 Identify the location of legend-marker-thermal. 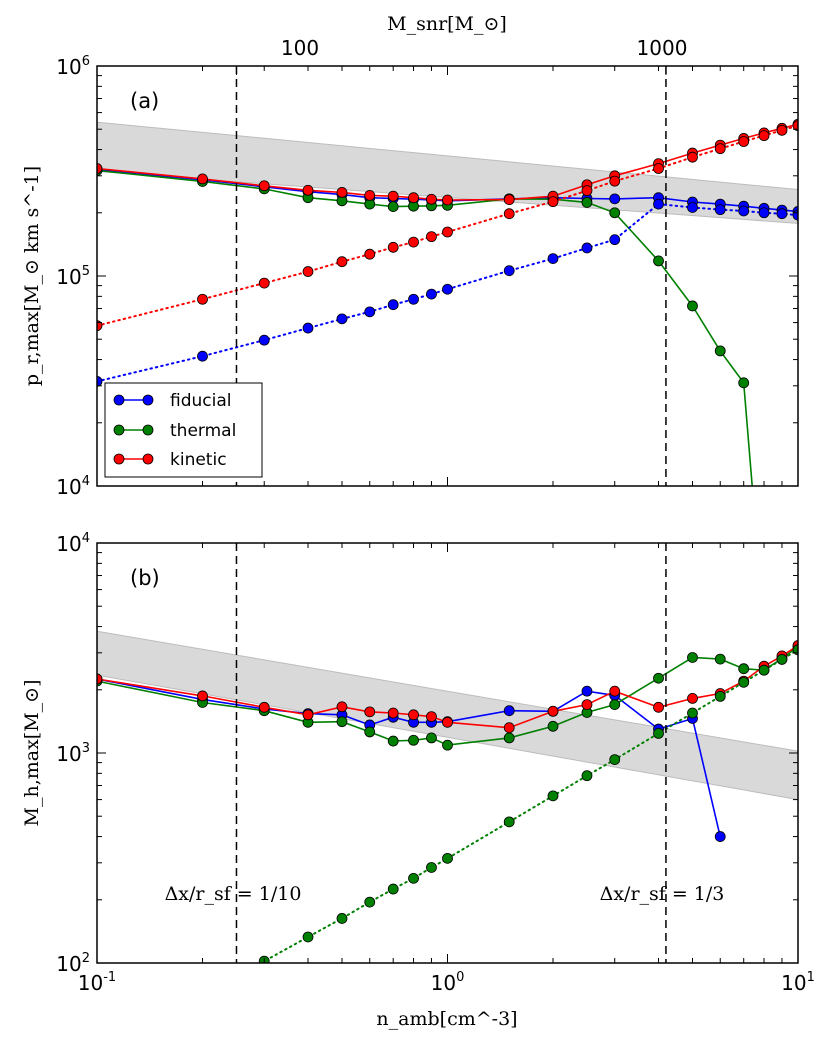
(119, 430).